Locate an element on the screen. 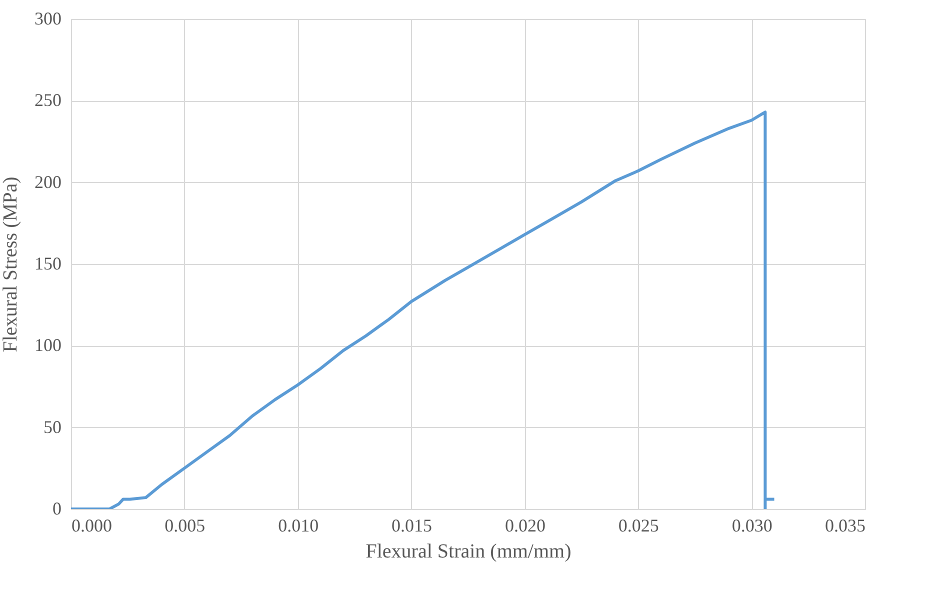 This screenshot has height=599, width=925. y-tick-label: 50 is located at coordinates (53, 426).